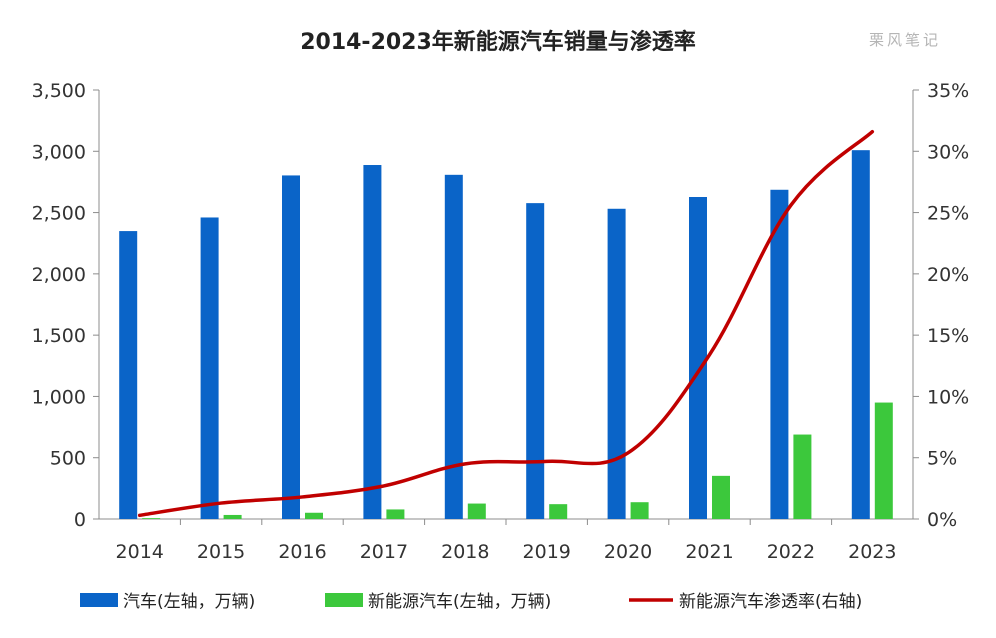  I want to click on legend: 汽车(左轴，万辆) 新能源汽车(左轴，万辆) 新能源汽车渗透率(右轴), so click(471, 602).